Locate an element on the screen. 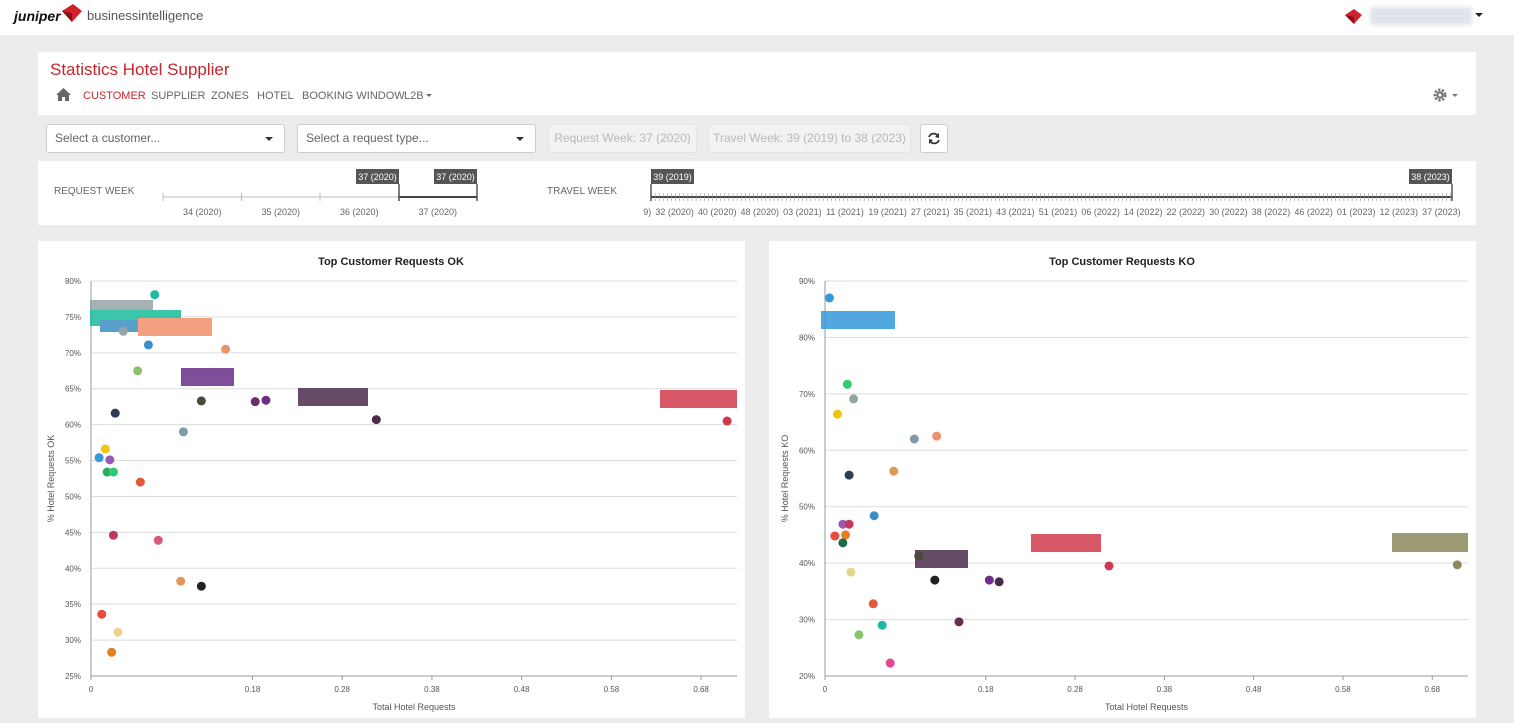  y-tick-label: 60% is located at coordinates (807, 450).